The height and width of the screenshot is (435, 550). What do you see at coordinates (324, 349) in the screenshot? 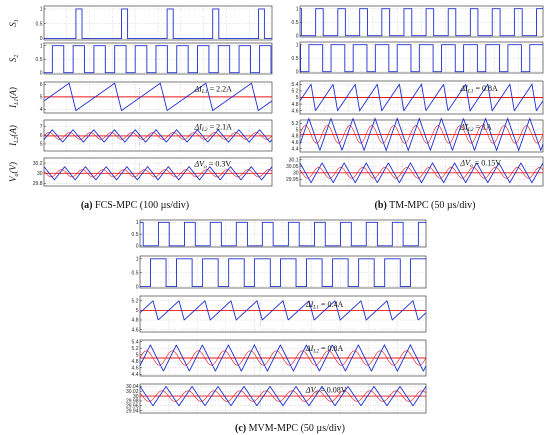
I see `delta-annotation: ΔIL2 = 0.8A` at bounding box center [324, 349].